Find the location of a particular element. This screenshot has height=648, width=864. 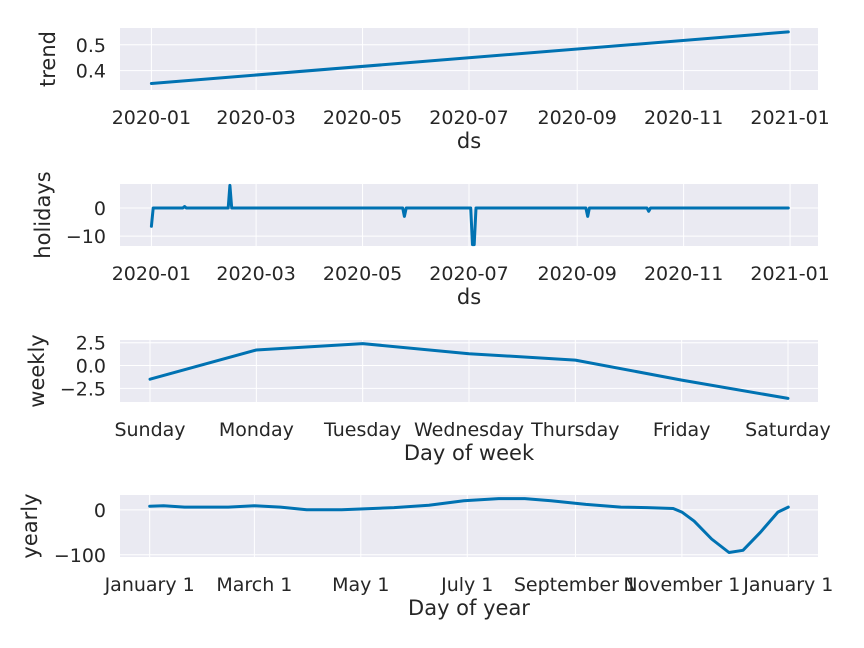

yearly-series-line is located at coordinates (469, 525).